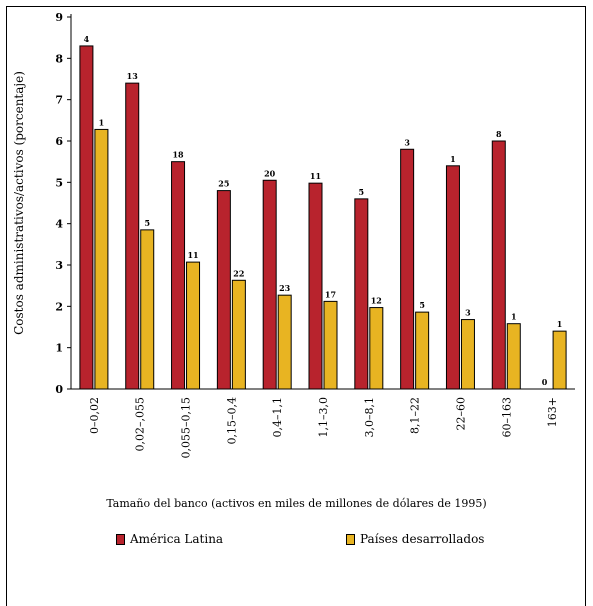 This screenshot has width=593, height=606. What do you see at coordinates (277, 417) in the screenshot?
I see `x-tick-label: 0,4–1,1` at bounding box center [277, 417].